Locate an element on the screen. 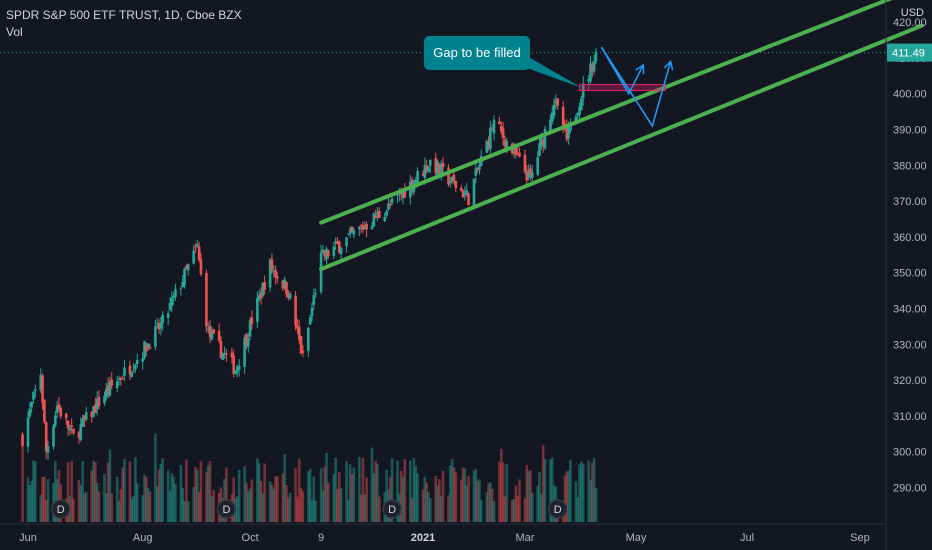 The image size is (932, 550). x-tick-label: Aug is located at coordinates (143, 538).